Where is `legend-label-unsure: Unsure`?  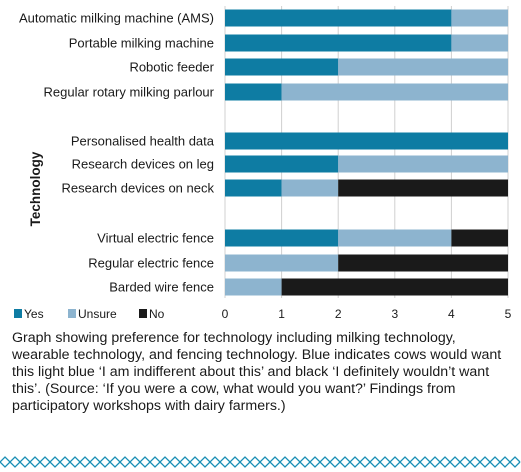
legend-label-unsure: Unsure is located at coordinates (97, 314).